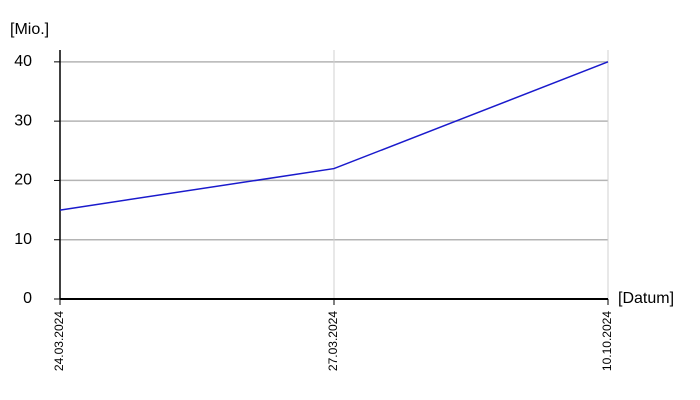 This screenshot has width=700, height=400. Describe the element at coordinates (23, 61) in the screenshot. I see `y-tick-label: 40` at that location.